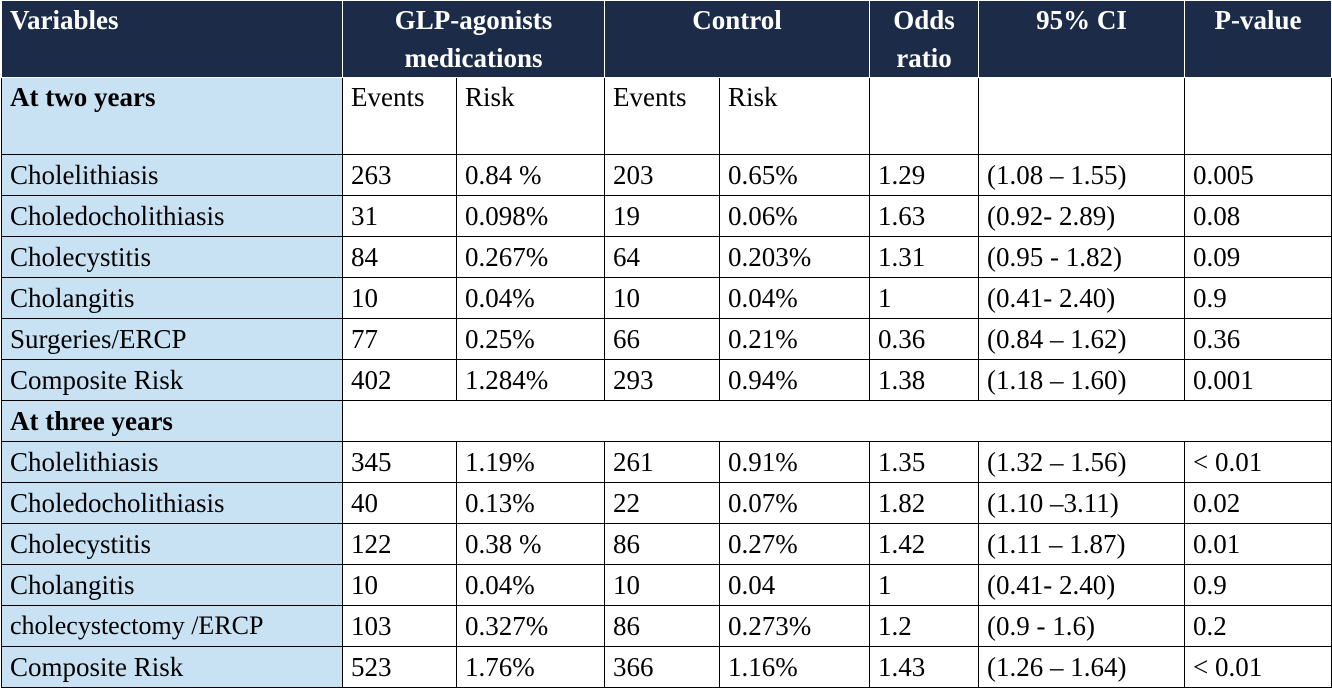 The height and width of the screenshot is (688, 1332). What do you see at coordinates (924, 216) in the screenshot?
I see `odds-ratio-cell: 1.63` at bounding box center [924, 216].